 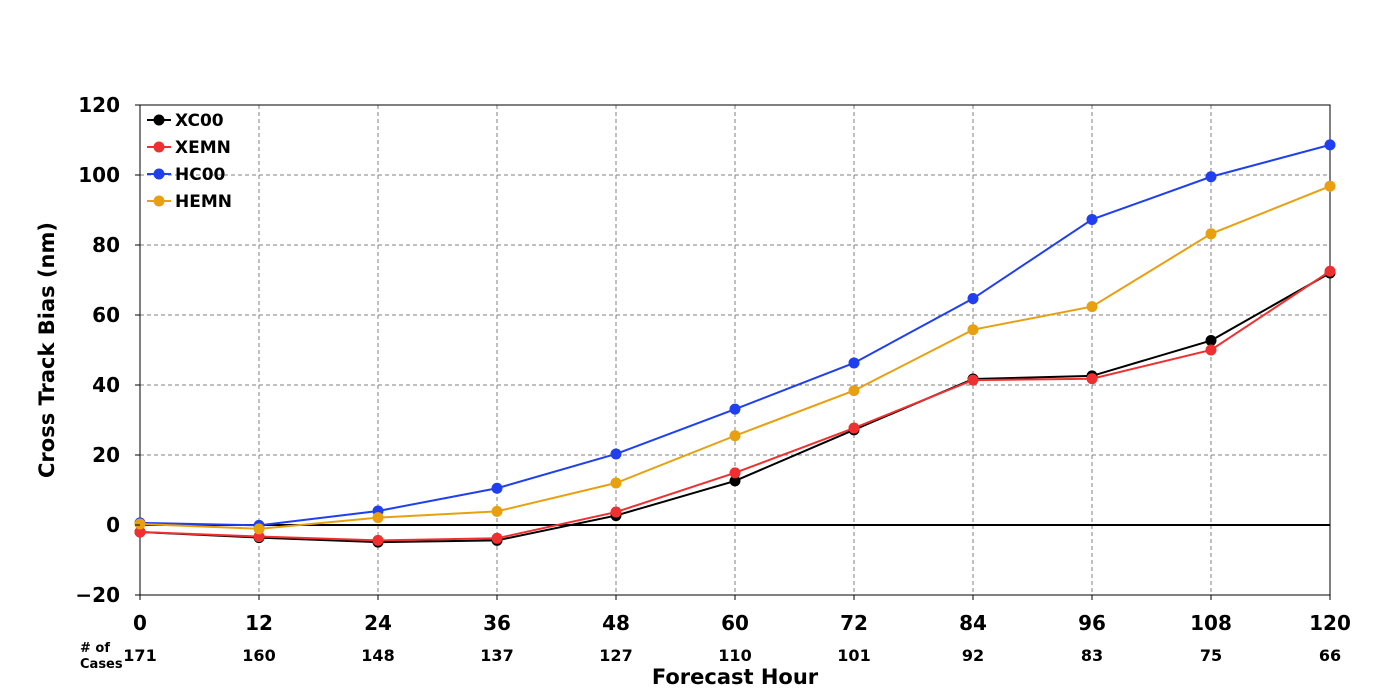 What do you see at coordinates (496, 655) in the screenshot?
I see `case-count-label: 137` at bounding box center [496, 655].